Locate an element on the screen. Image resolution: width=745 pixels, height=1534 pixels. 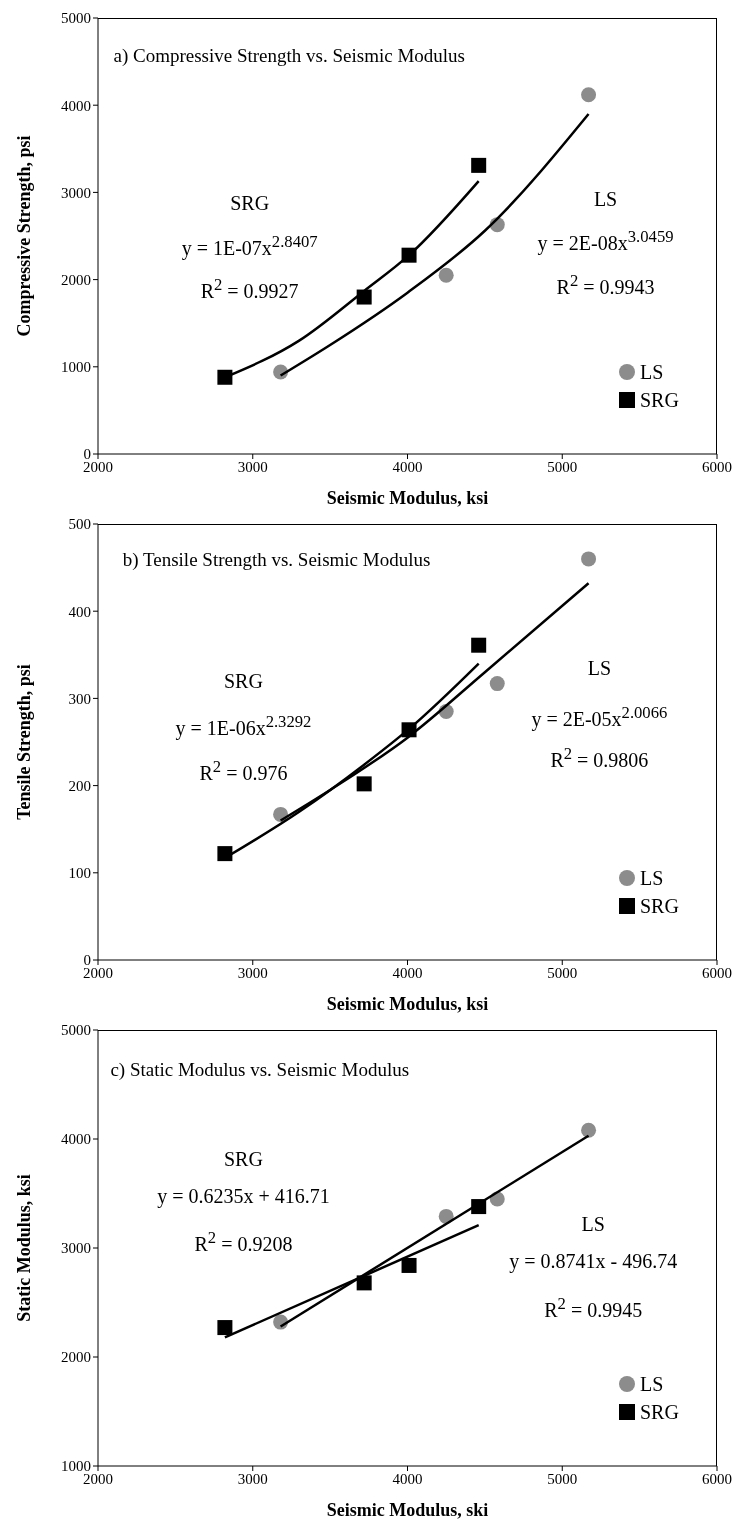
y-tick-label: 500 is located at coordinates (79, 524).